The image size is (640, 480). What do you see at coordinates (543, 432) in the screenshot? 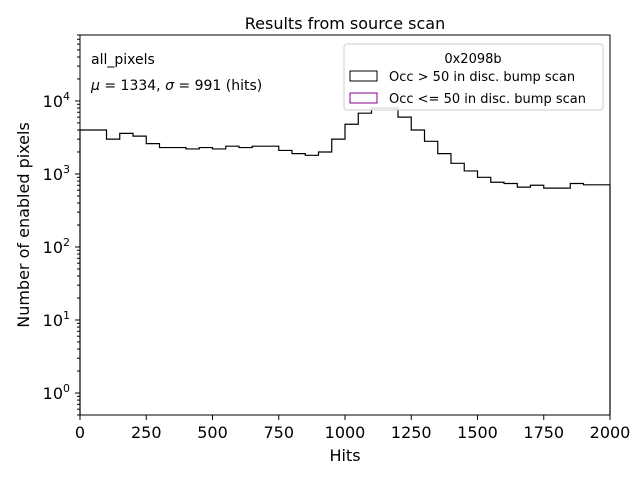
I see `x-tick-label: 1750` at bounding box center [543, 432].